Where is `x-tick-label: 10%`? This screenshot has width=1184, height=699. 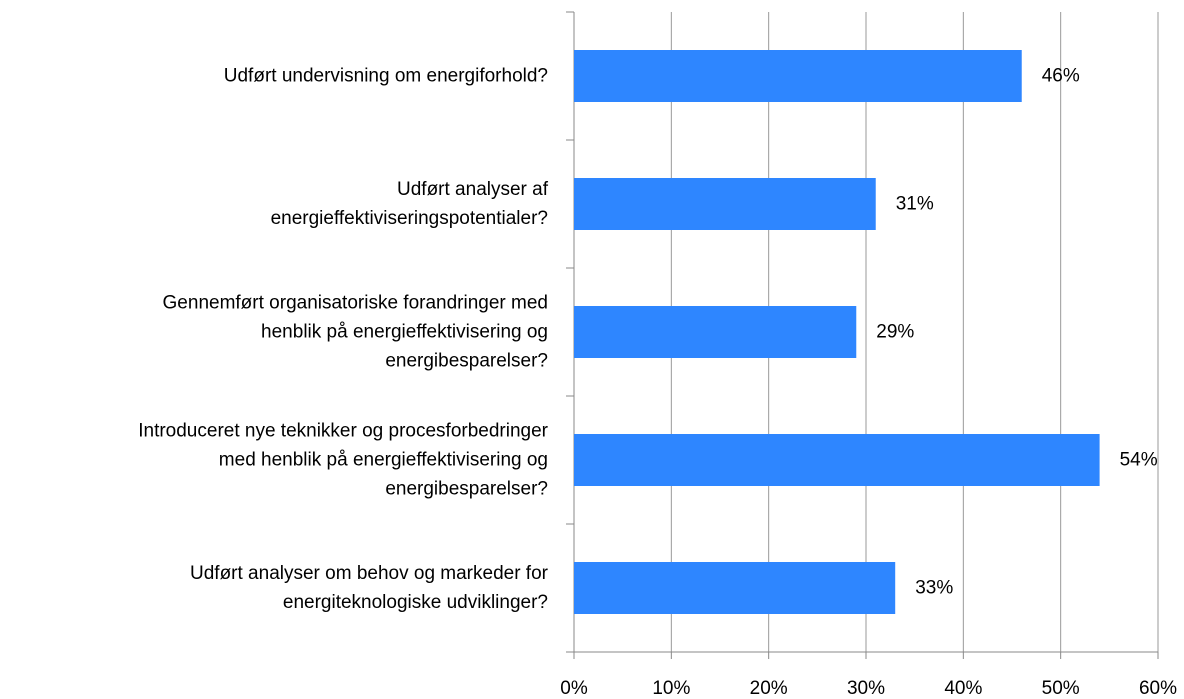 x-tick-label: 10% is located at coordinates (671, 688).